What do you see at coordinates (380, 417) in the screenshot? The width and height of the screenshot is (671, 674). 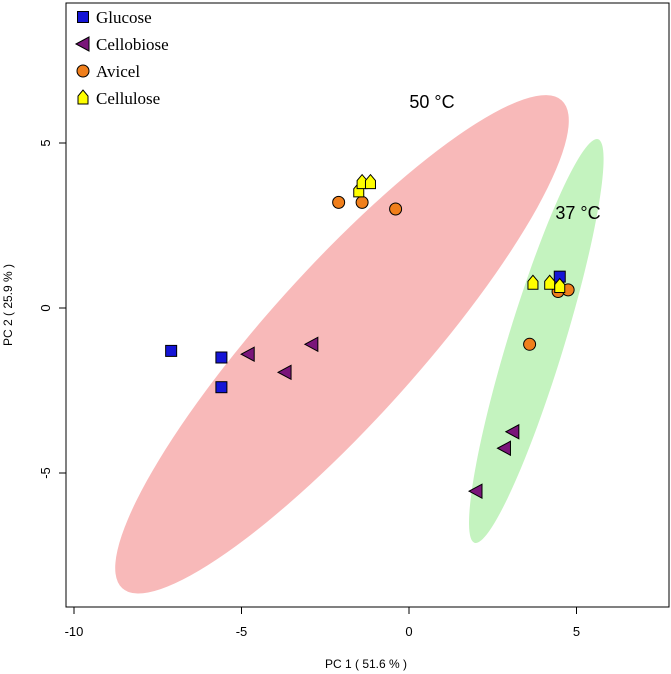 I see `series-cellobiose` at bounding box center [380, 417].